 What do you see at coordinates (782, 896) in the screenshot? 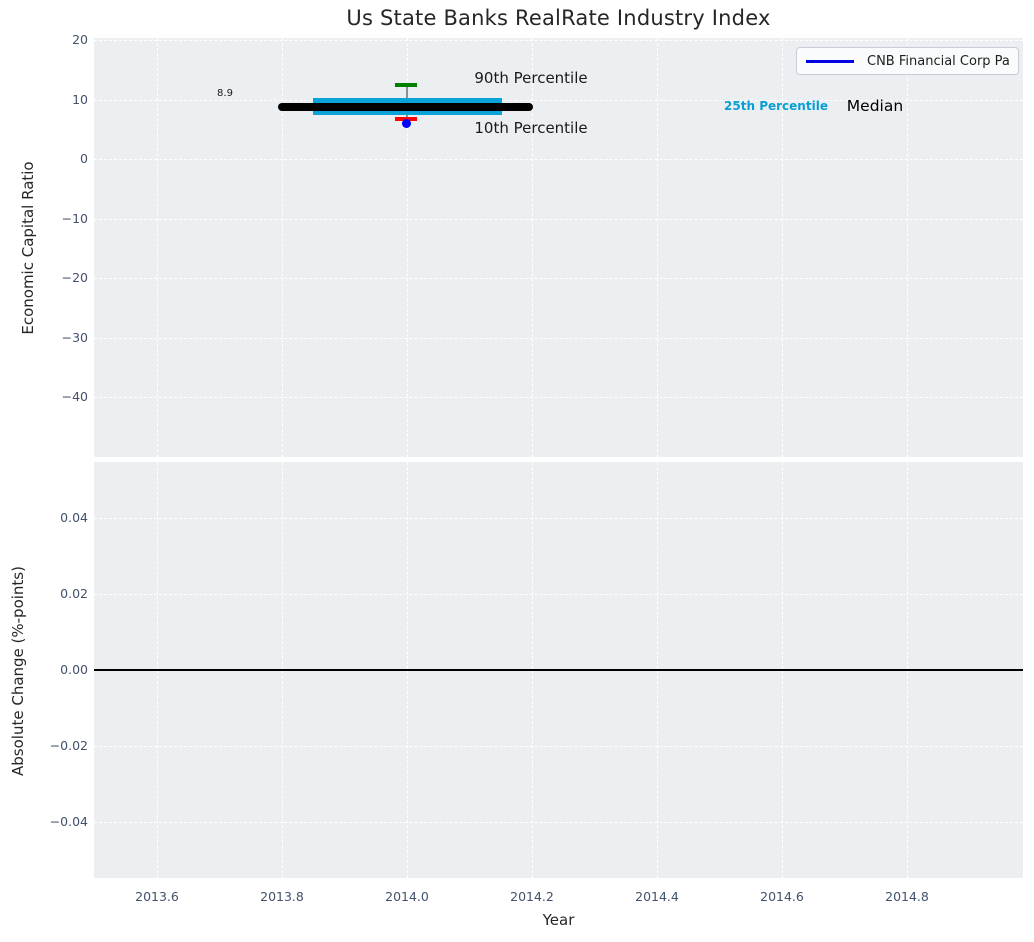
I see `xtick-label: 2014.6` at bounding box center [782, 896].